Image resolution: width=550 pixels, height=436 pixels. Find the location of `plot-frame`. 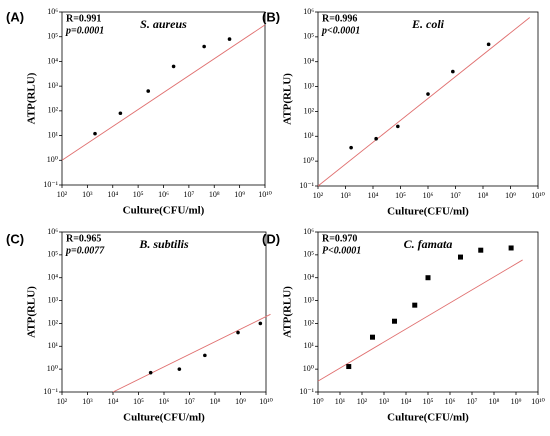

plot-frame is located at coordinates (163, 98).